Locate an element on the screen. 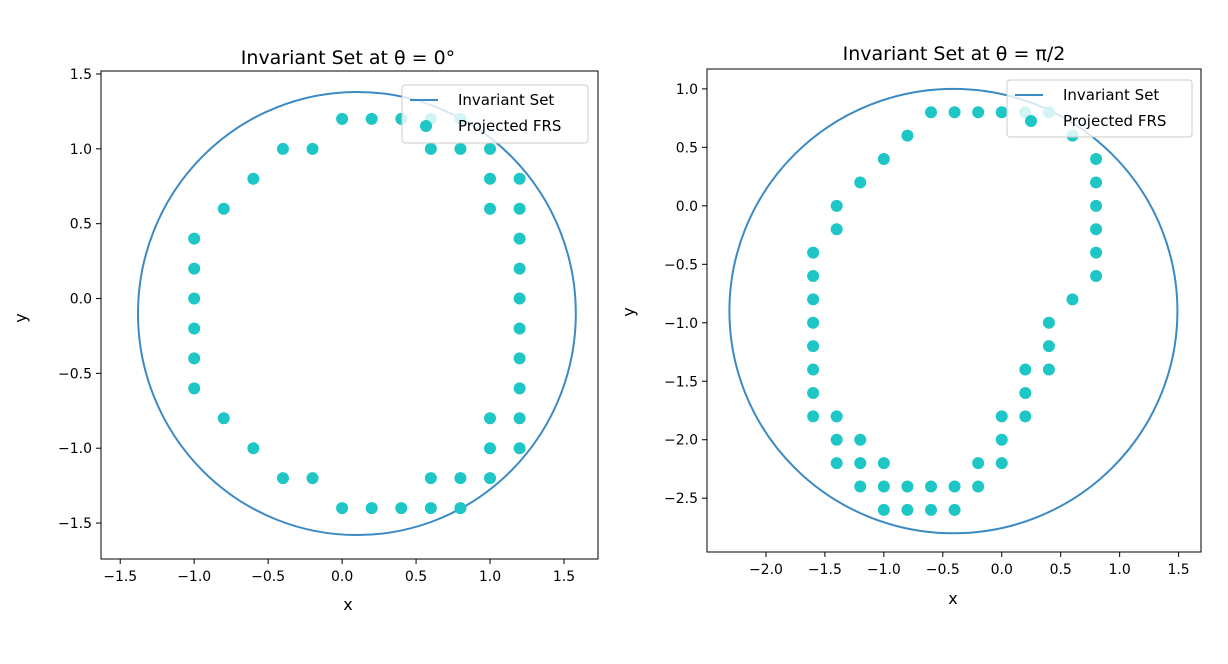 Image resolution: width=1228 pixels, height=664 pixels. right-legend-marker-swatch is located at coordinates (1031, 121).